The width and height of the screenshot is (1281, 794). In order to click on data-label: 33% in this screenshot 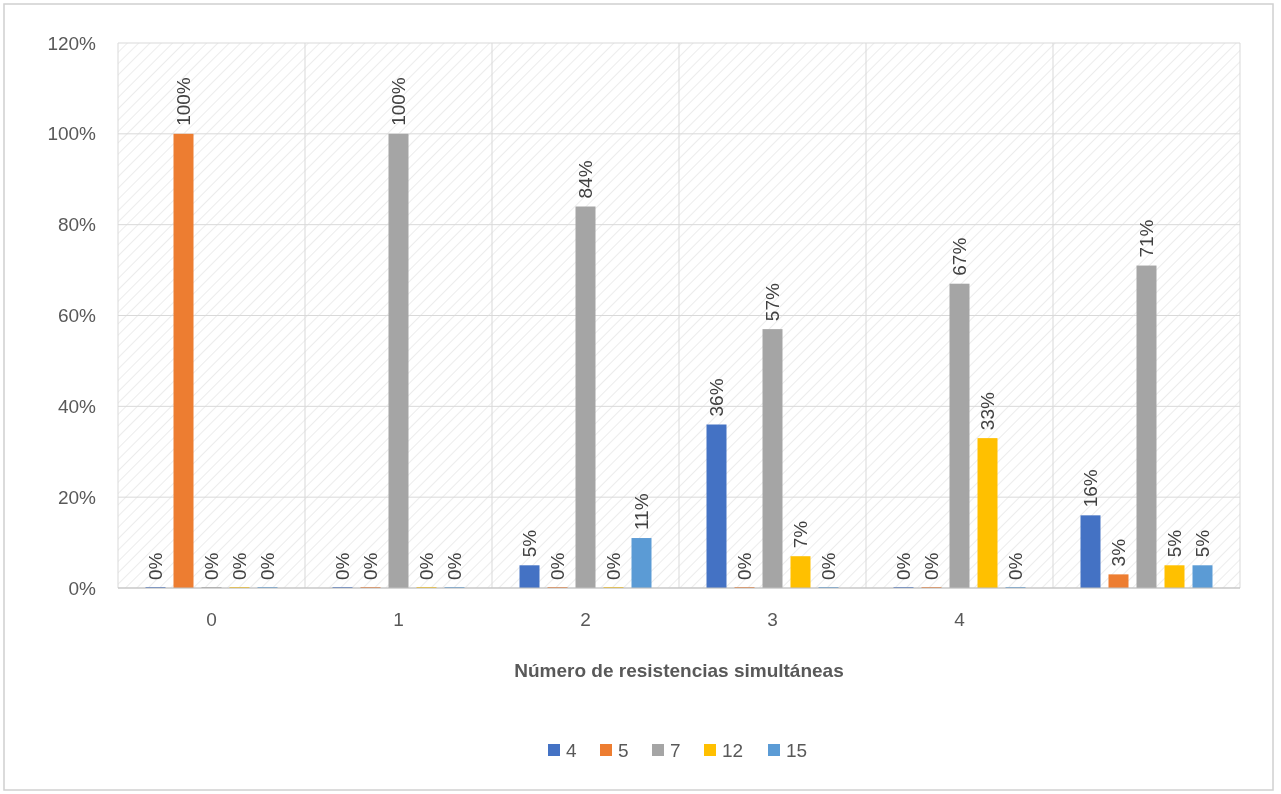, I will do `click(987, 411)`.